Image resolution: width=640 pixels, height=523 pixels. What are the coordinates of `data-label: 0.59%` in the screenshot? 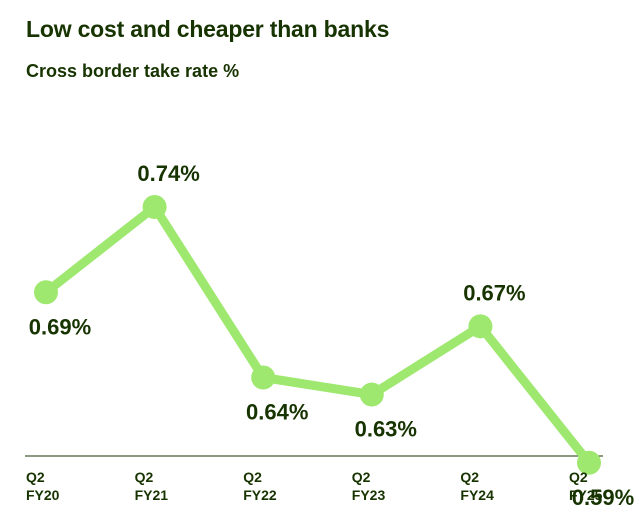 It's located at (603, 497).